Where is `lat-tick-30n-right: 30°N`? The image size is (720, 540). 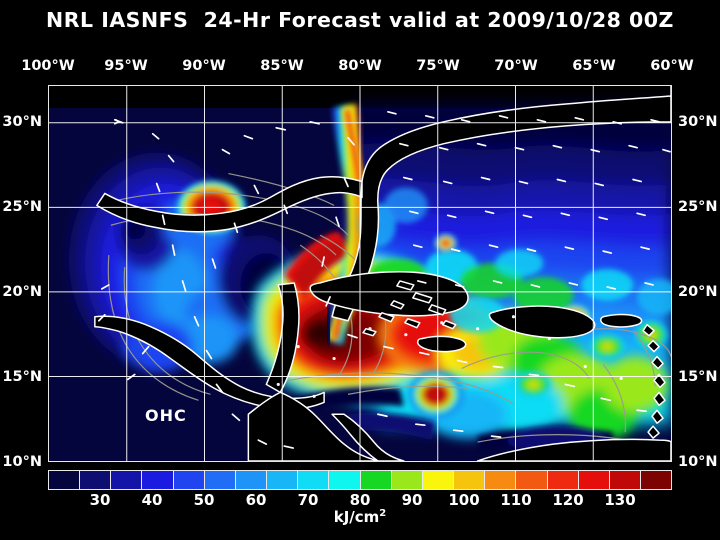 lat-tick-30n-right: 30°N is located at coordinates (698, 122).